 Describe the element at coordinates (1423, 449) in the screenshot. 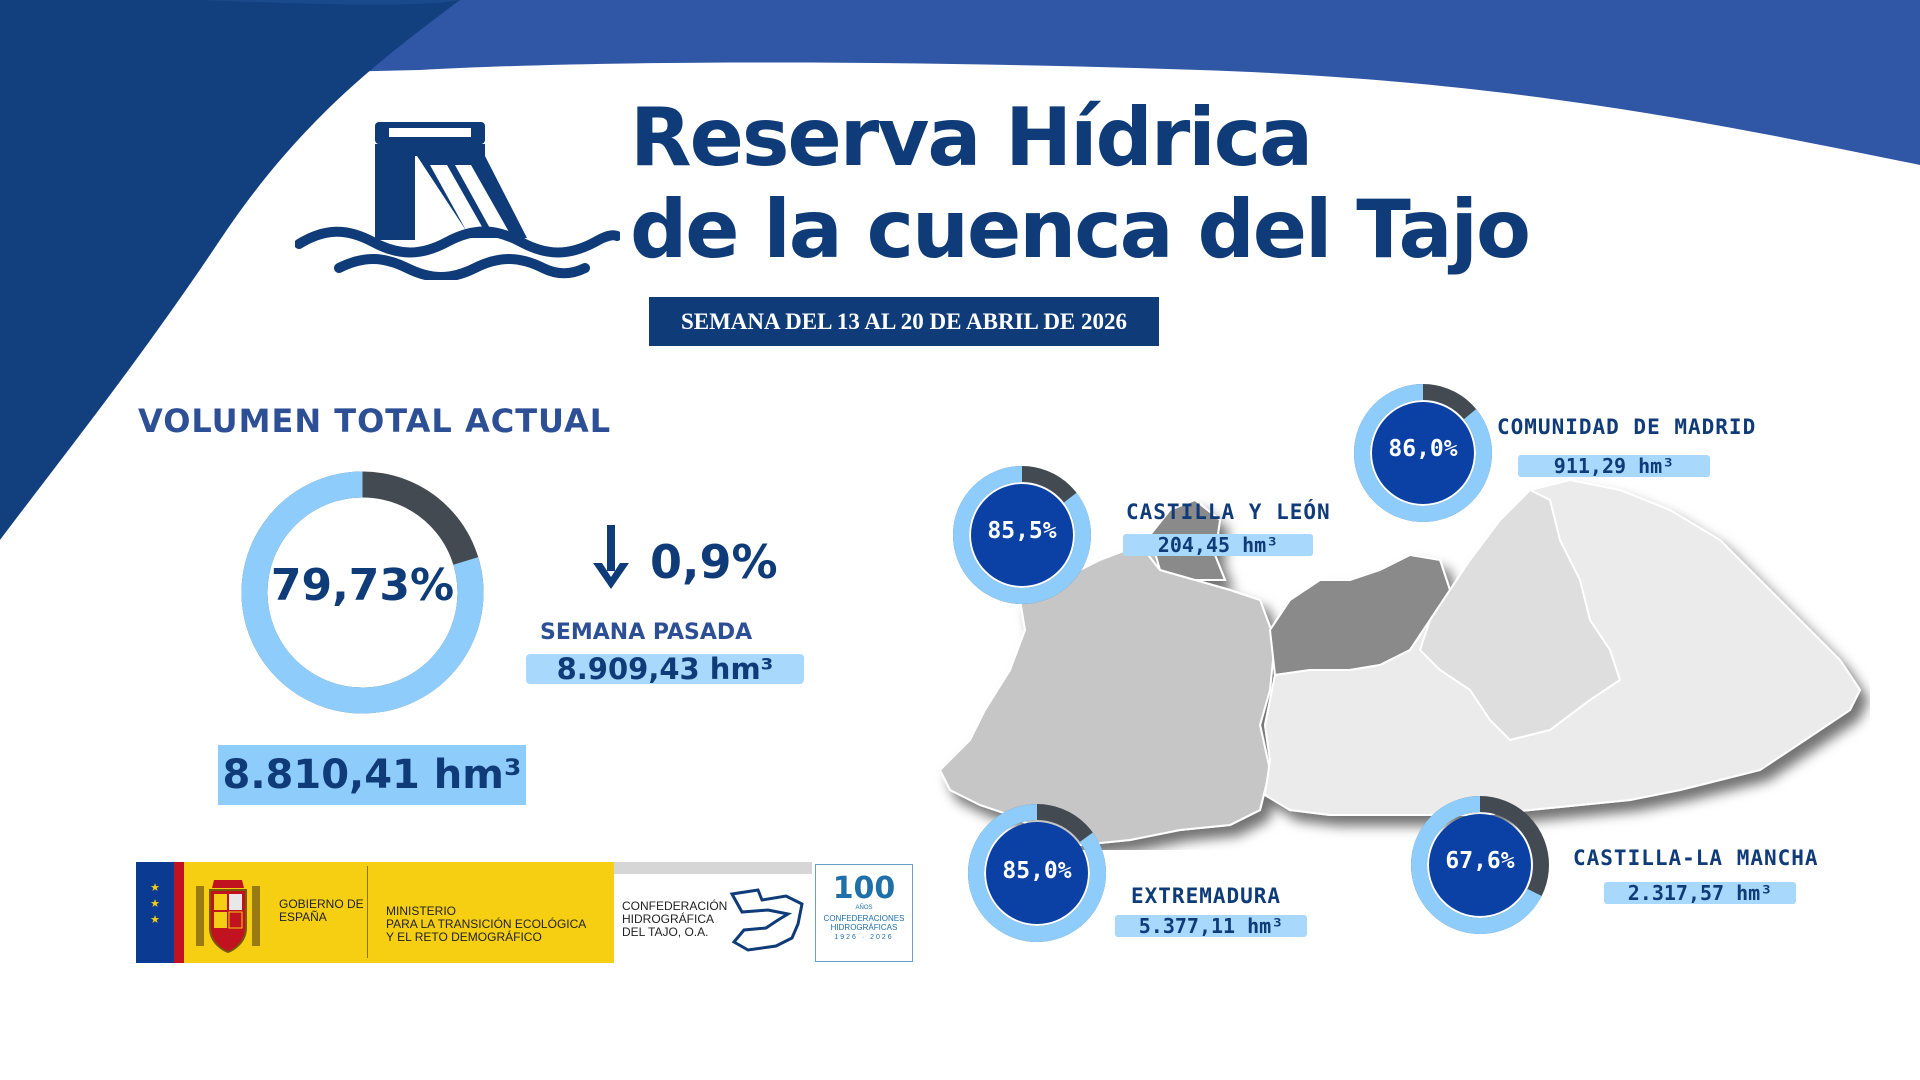

I see `region-percent-madrid: 86,0%` at that location.